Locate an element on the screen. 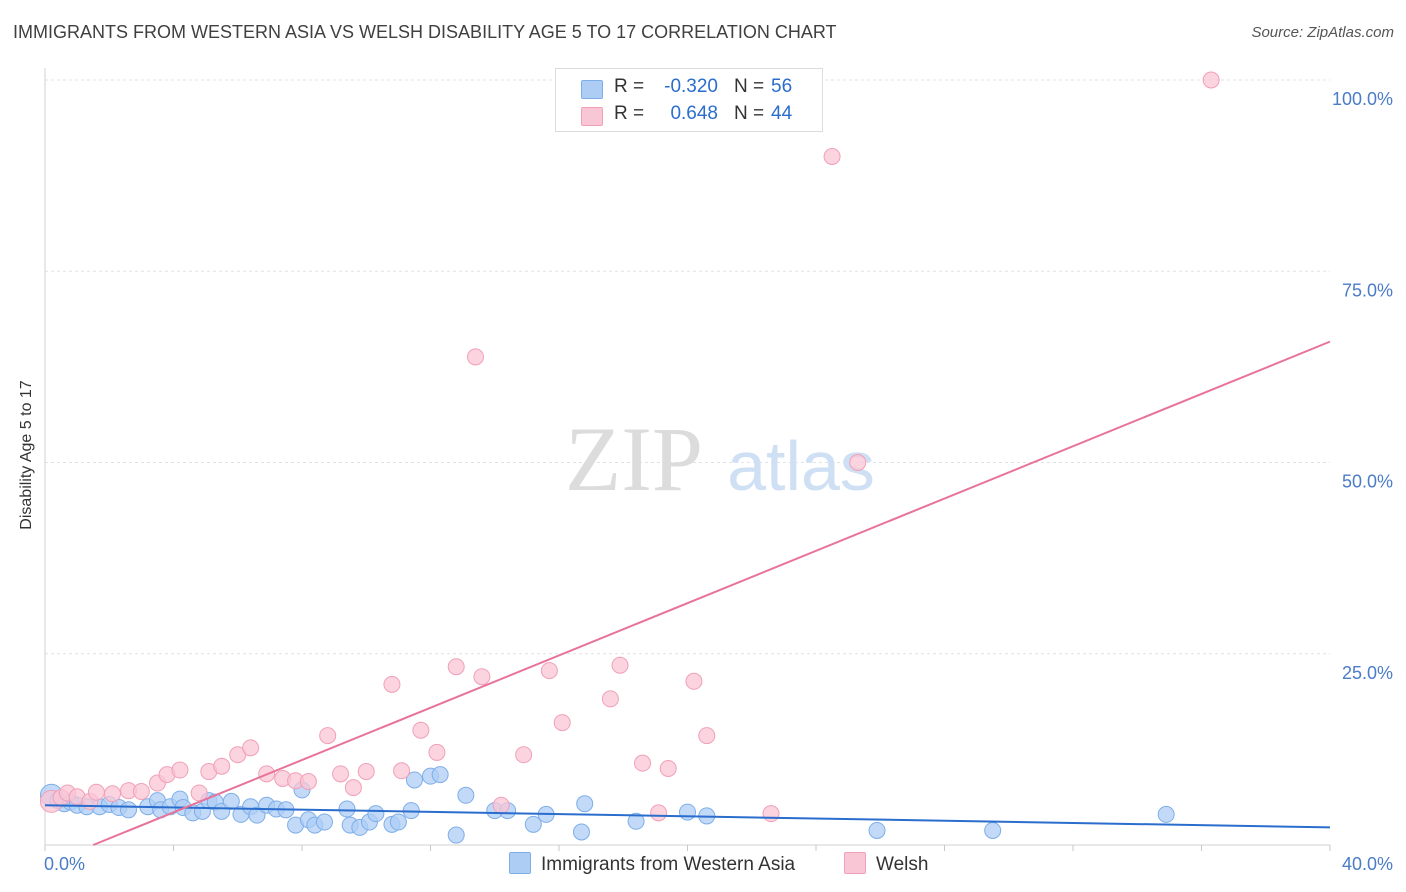  x-tick-label-max: 40.0% is located at coordinates (1367, 864).